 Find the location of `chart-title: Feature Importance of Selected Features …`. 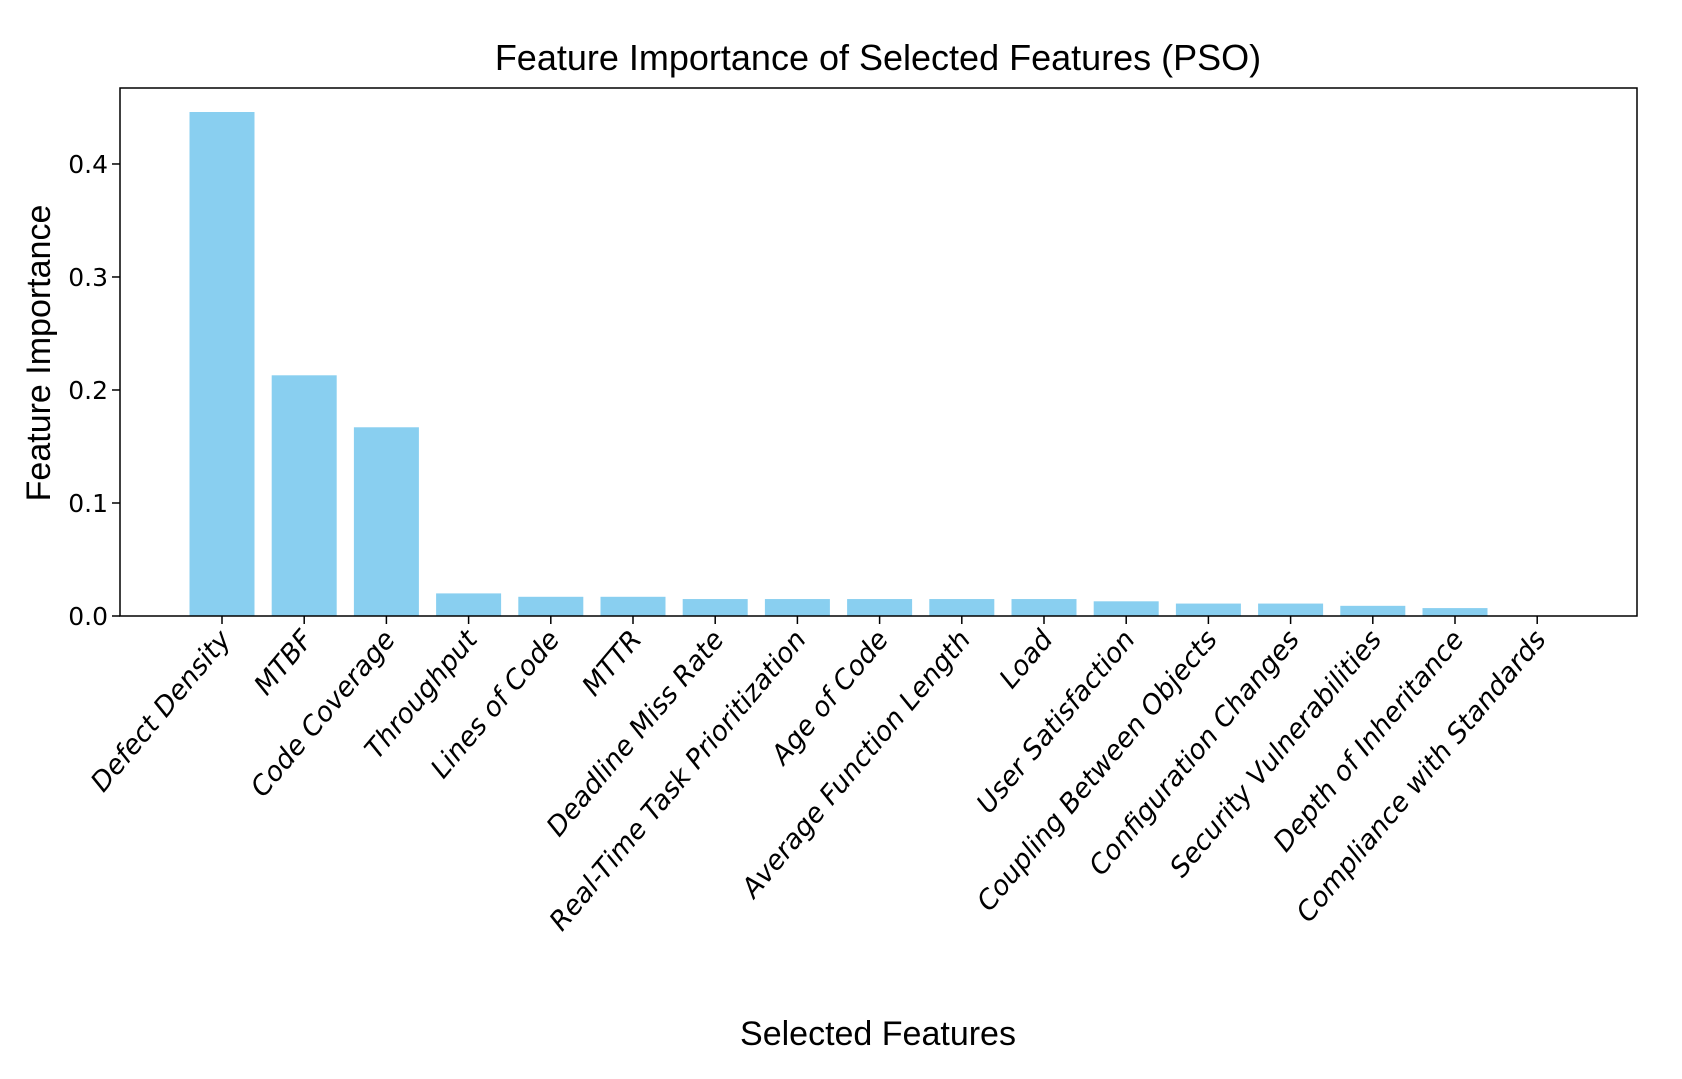

chart-title: Feature Importance of Selected Features … is located at coordinates (878, 57).